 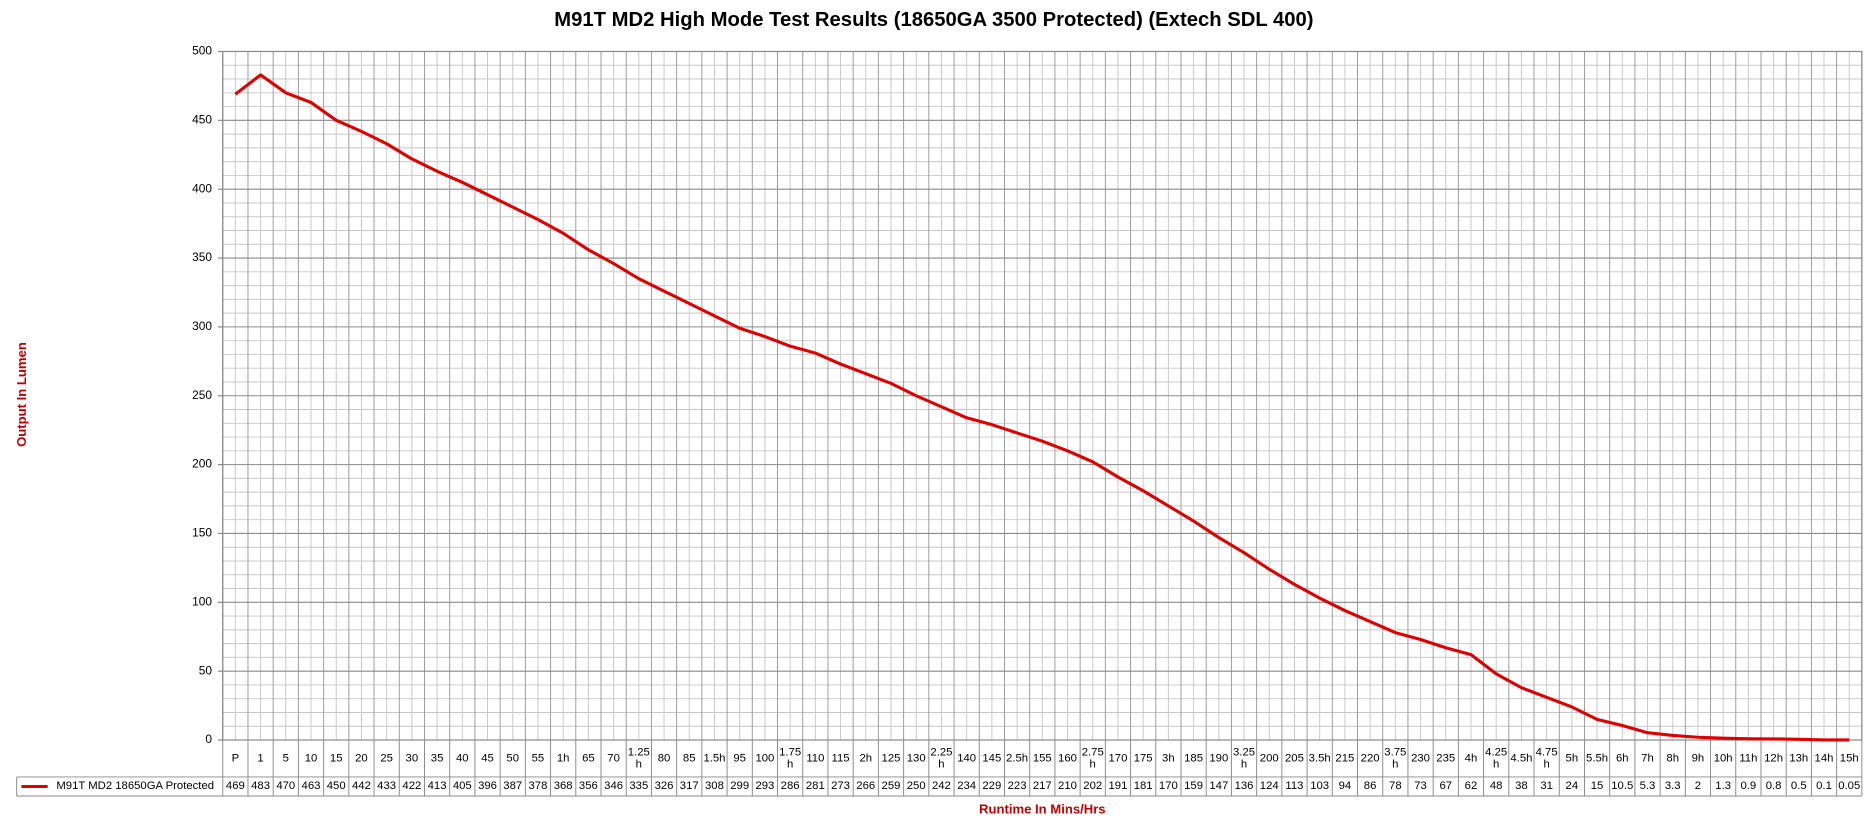 What do you see at coordinates (840, 786) in the screenshot?
I see `data-table-value: 273` at bounding box center [840, 786].